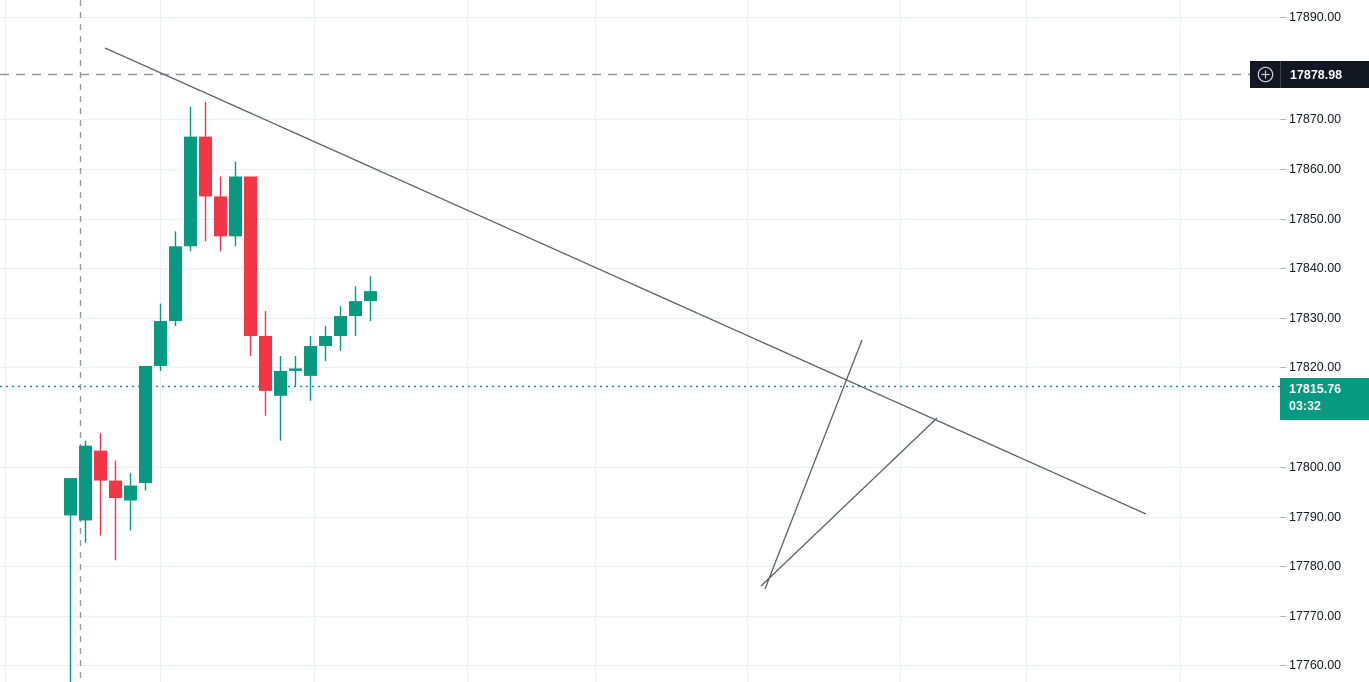 This screenshot has width=1369, height=682. Describe the element at coordinates (1324, 399) in the screenshot. I see `last-price-badge: 17815.76 03:32` at that location.